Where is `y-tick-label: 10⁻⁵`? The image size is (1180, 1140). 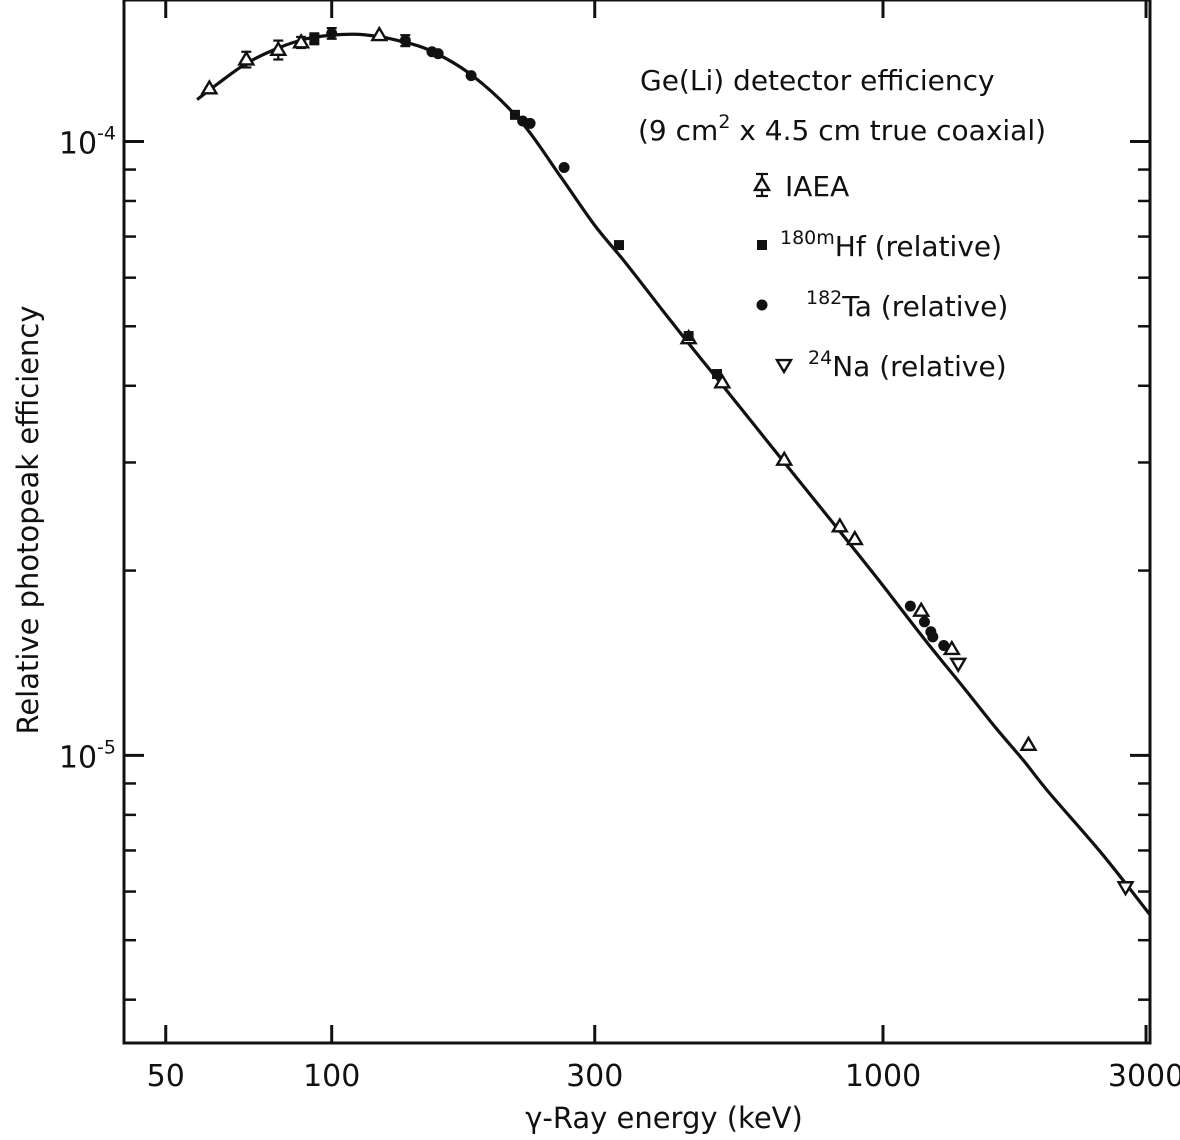 y-tick-label: 10⁻⁵ is located at coordinates (87, 755).